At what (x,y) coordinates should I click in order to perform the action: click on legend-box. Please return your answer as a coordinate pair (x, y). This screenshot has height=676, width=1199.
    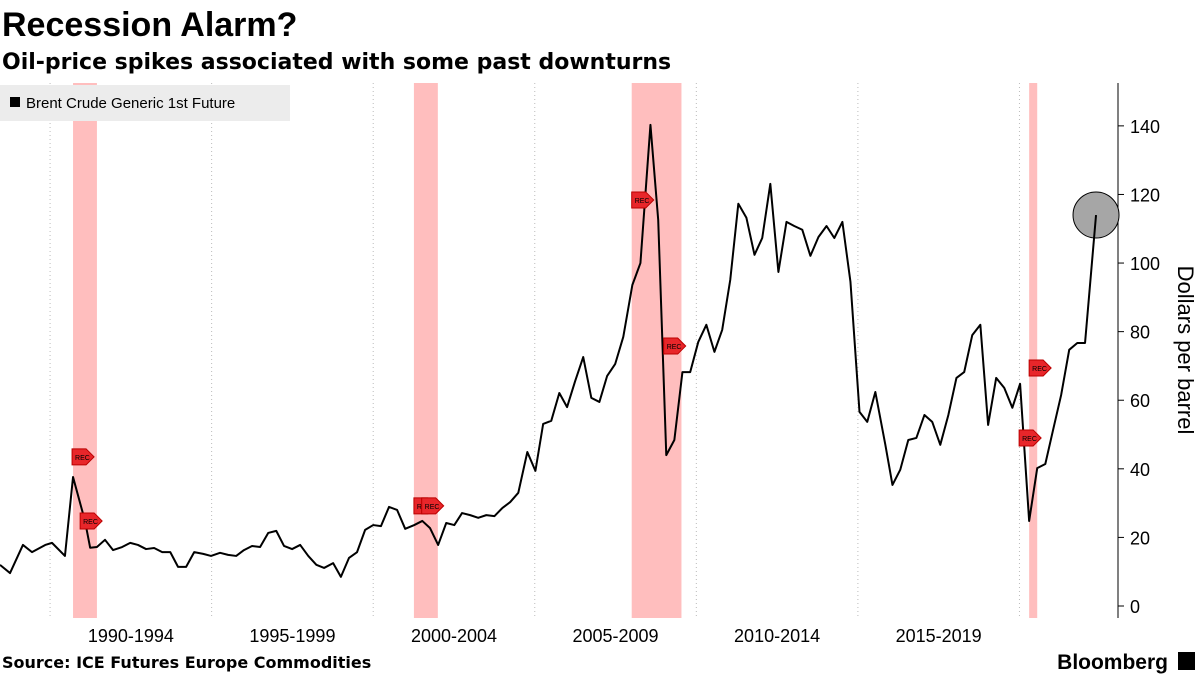
    Looking at the image, I should click on (145, 103).